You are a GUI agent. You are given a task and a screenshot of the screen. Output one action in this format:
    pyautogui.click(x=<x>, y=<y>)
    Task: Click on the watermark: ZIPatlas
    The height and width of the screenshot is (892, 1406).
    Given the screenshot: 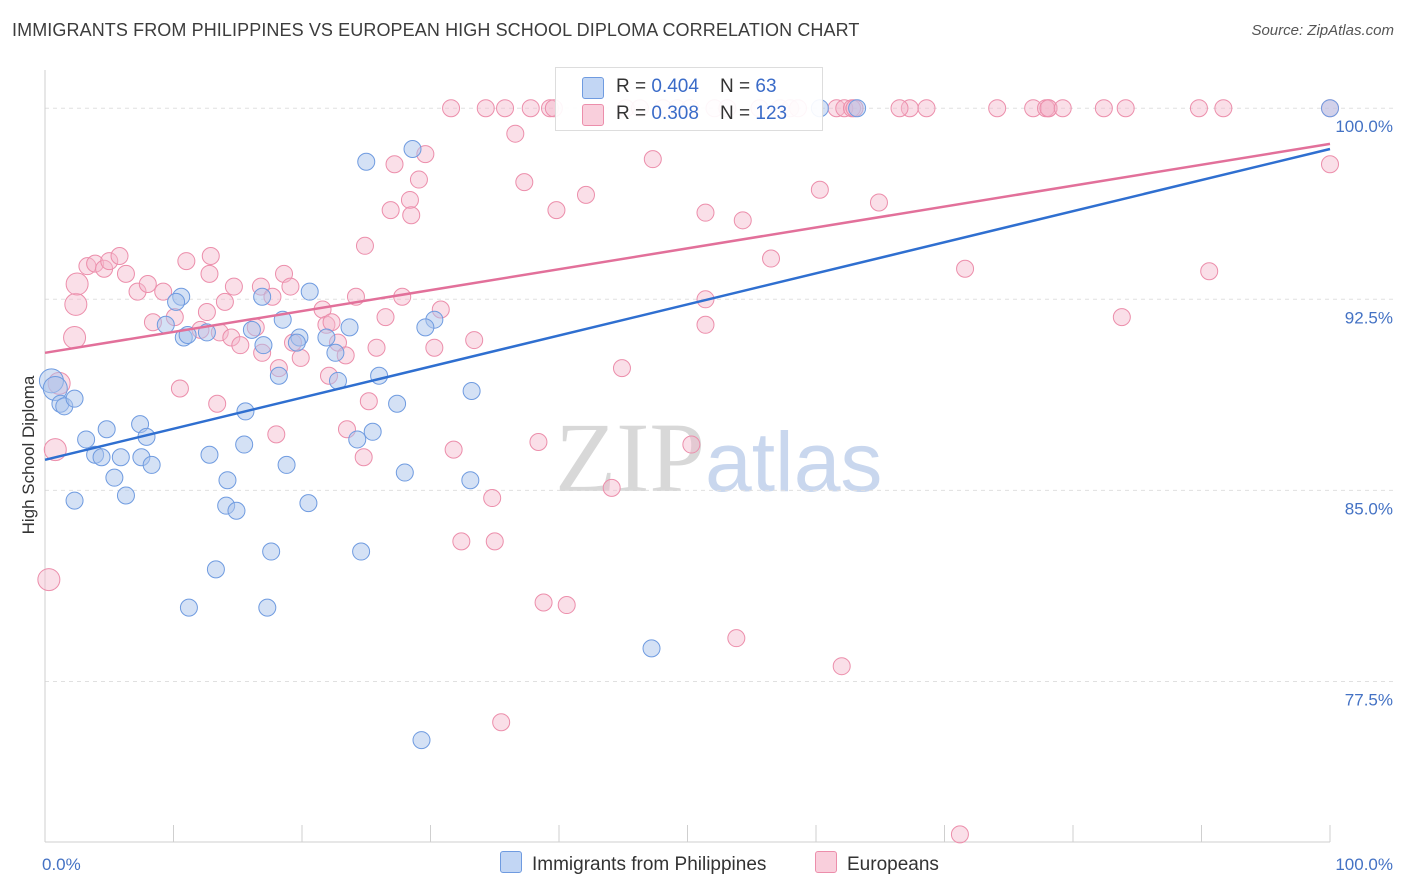 What is the action you would take?
    pyautogui.click(x=718, y=457)
    